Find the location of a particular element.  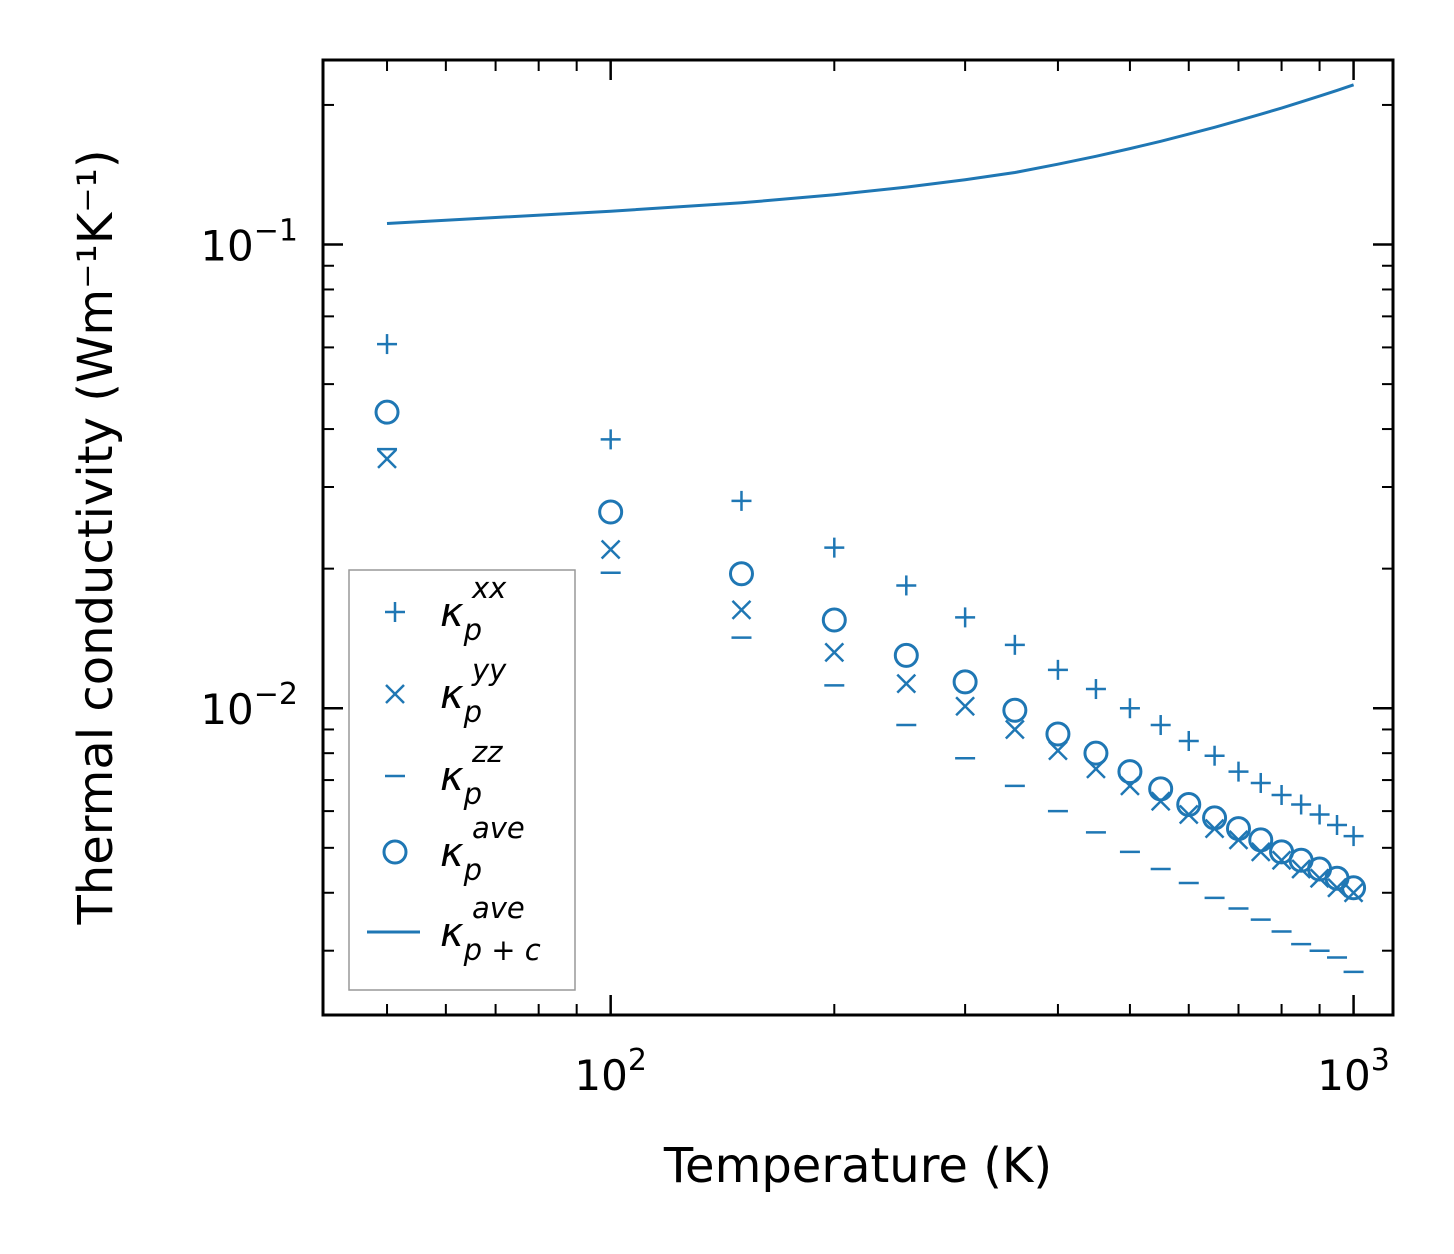

legend-label-sub: p + c is located at coordinates (502, 950).